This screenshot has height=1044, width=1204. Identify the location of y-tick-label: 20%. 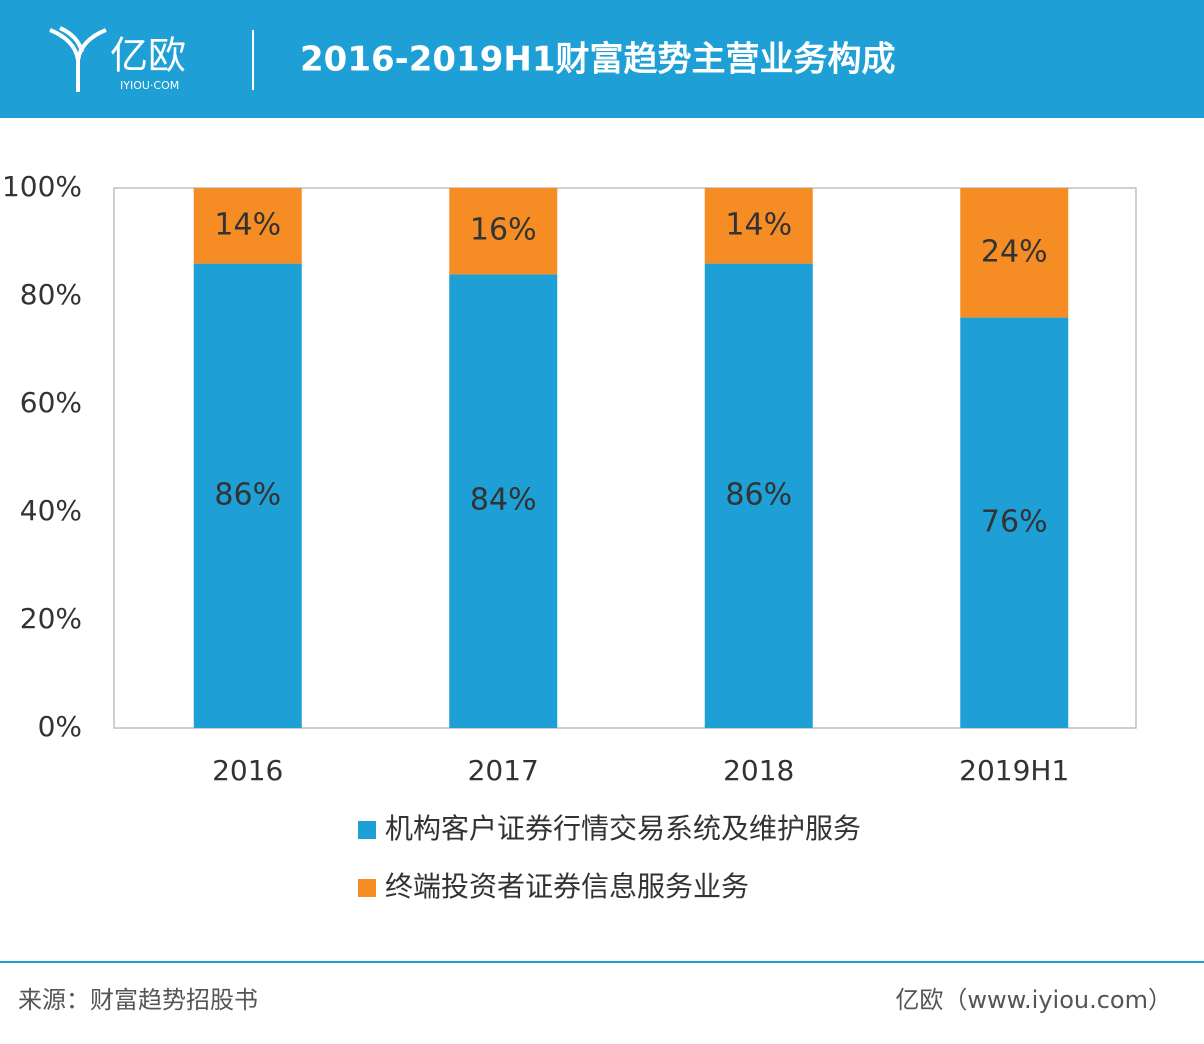
(51, 618).